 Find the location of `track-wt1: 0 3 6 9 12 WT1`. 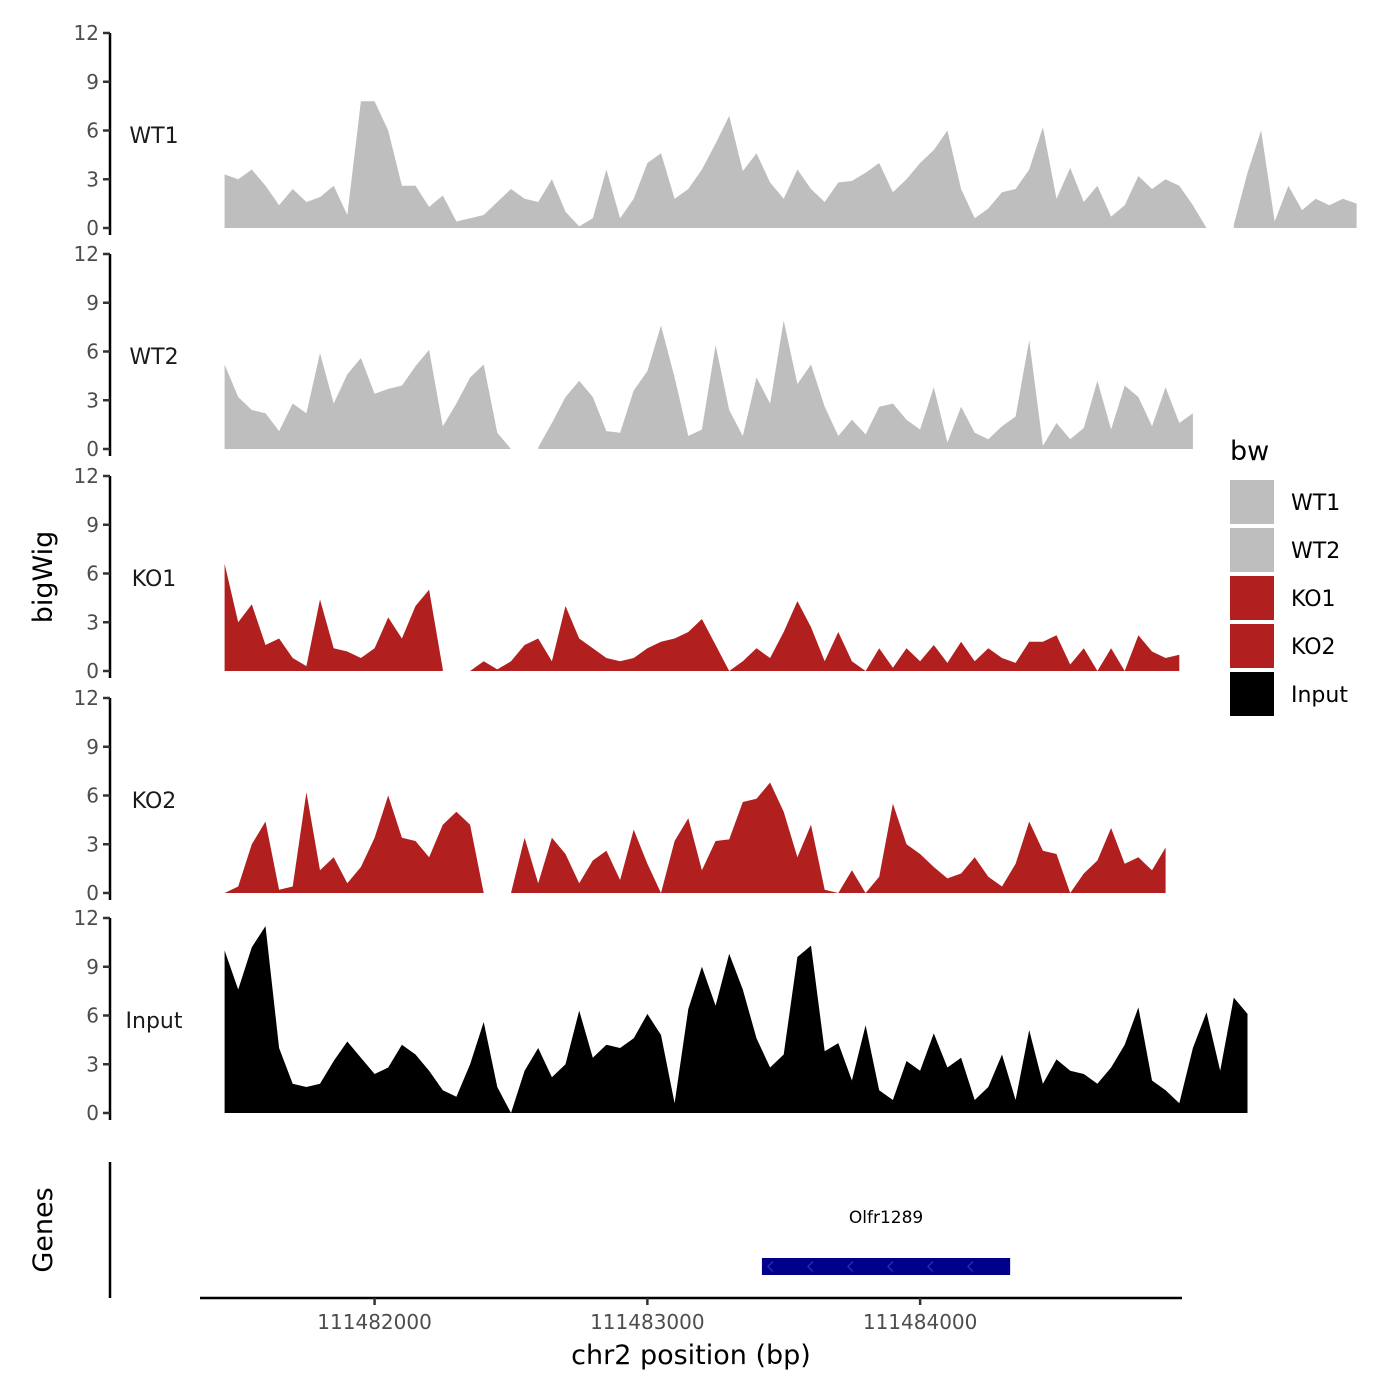

track-wt1: 0 3 6 9 12 WT1 is located at coordinates (715, 130).